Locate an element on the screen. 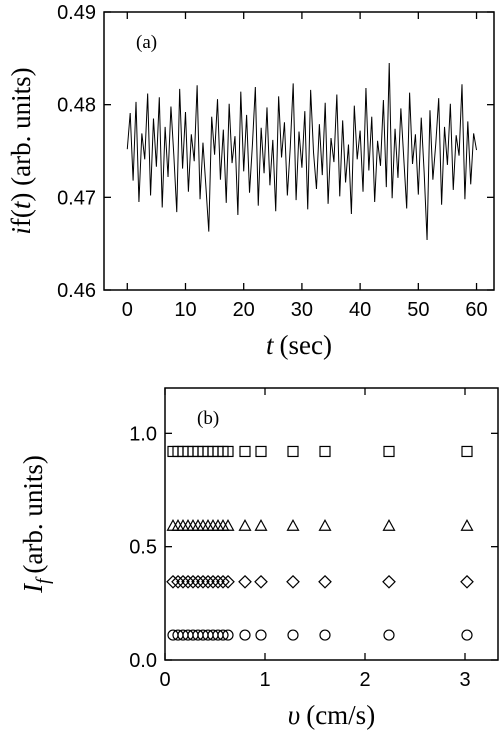  y-label-part: ( is located at coordinates (21, 213).